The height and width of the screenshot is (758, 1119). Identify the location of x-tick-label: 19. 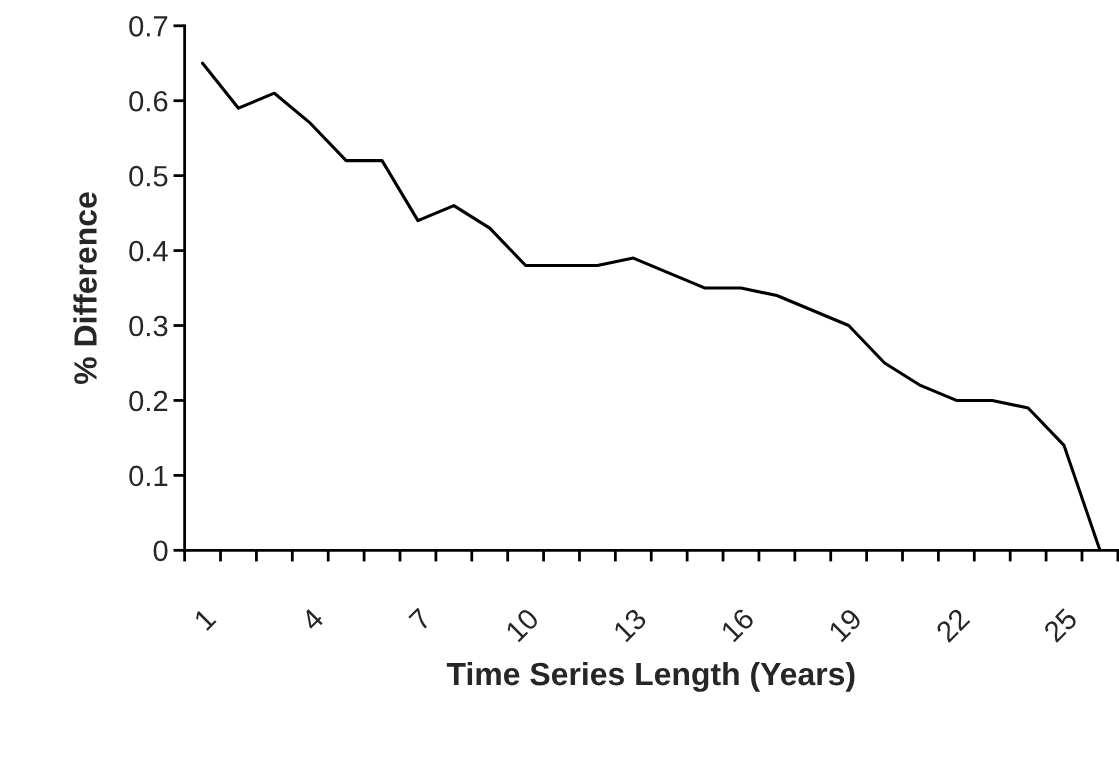
(845, 625).